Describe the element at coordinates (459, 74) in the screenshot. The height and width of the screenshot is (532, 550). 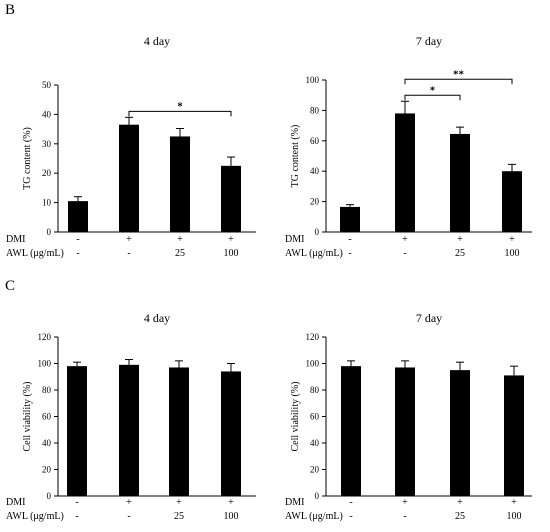
I see `significance-label: **` at that location.